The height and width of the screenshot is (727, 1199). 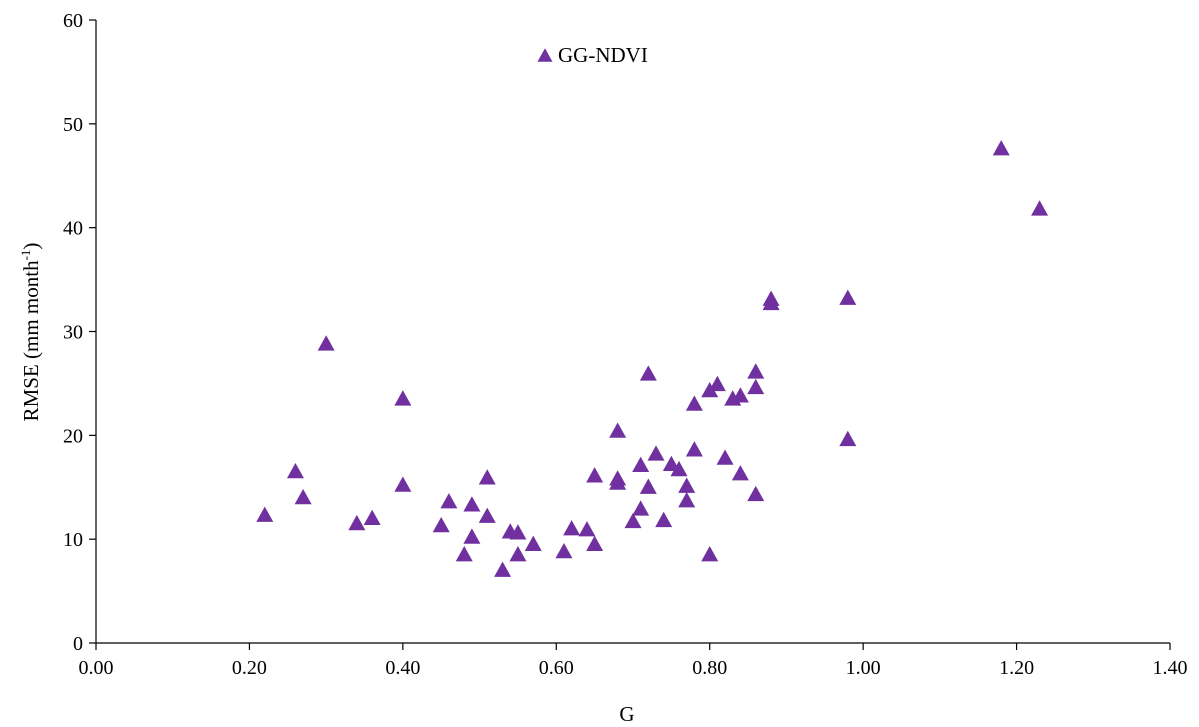 What do you see at coordinates (25, 255) in the screenshot?
I see `y-axis-label-superscript: -1` at bounding box center [25, 255].